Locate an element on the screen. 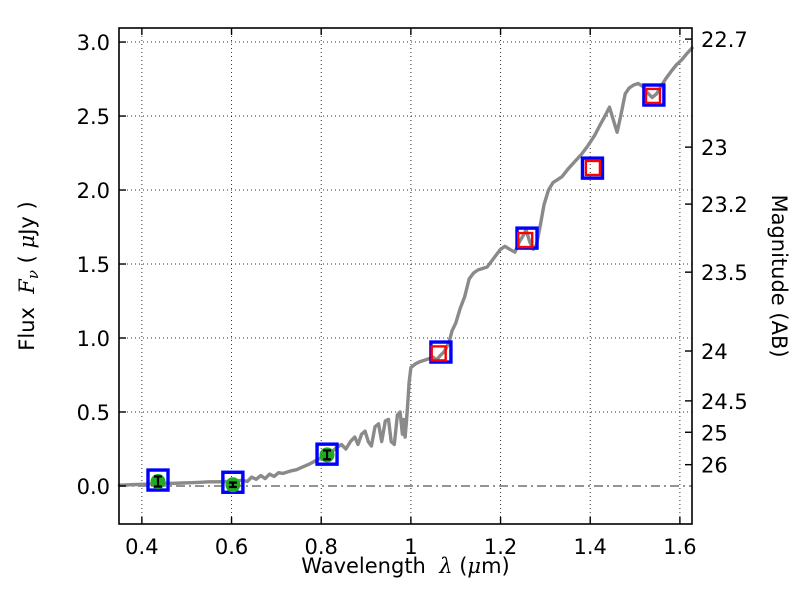  magnitude-tick-label: 25 is located at coordinates (714, 433).